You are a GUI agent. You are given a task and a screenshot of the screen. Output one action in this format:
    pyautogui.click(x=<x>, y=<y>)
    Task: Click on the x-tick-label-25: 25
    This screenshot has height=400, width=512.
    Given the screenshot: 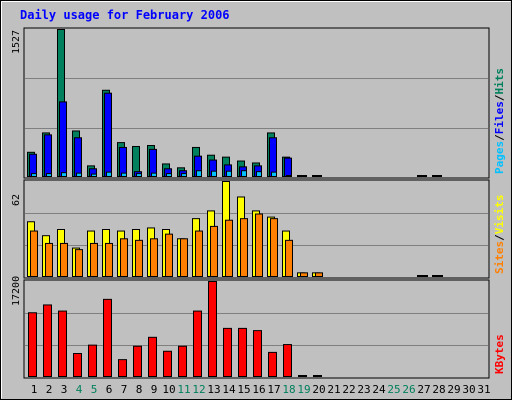 What is the action you would take?
    pyautogui.click(x=393, y=389)
    